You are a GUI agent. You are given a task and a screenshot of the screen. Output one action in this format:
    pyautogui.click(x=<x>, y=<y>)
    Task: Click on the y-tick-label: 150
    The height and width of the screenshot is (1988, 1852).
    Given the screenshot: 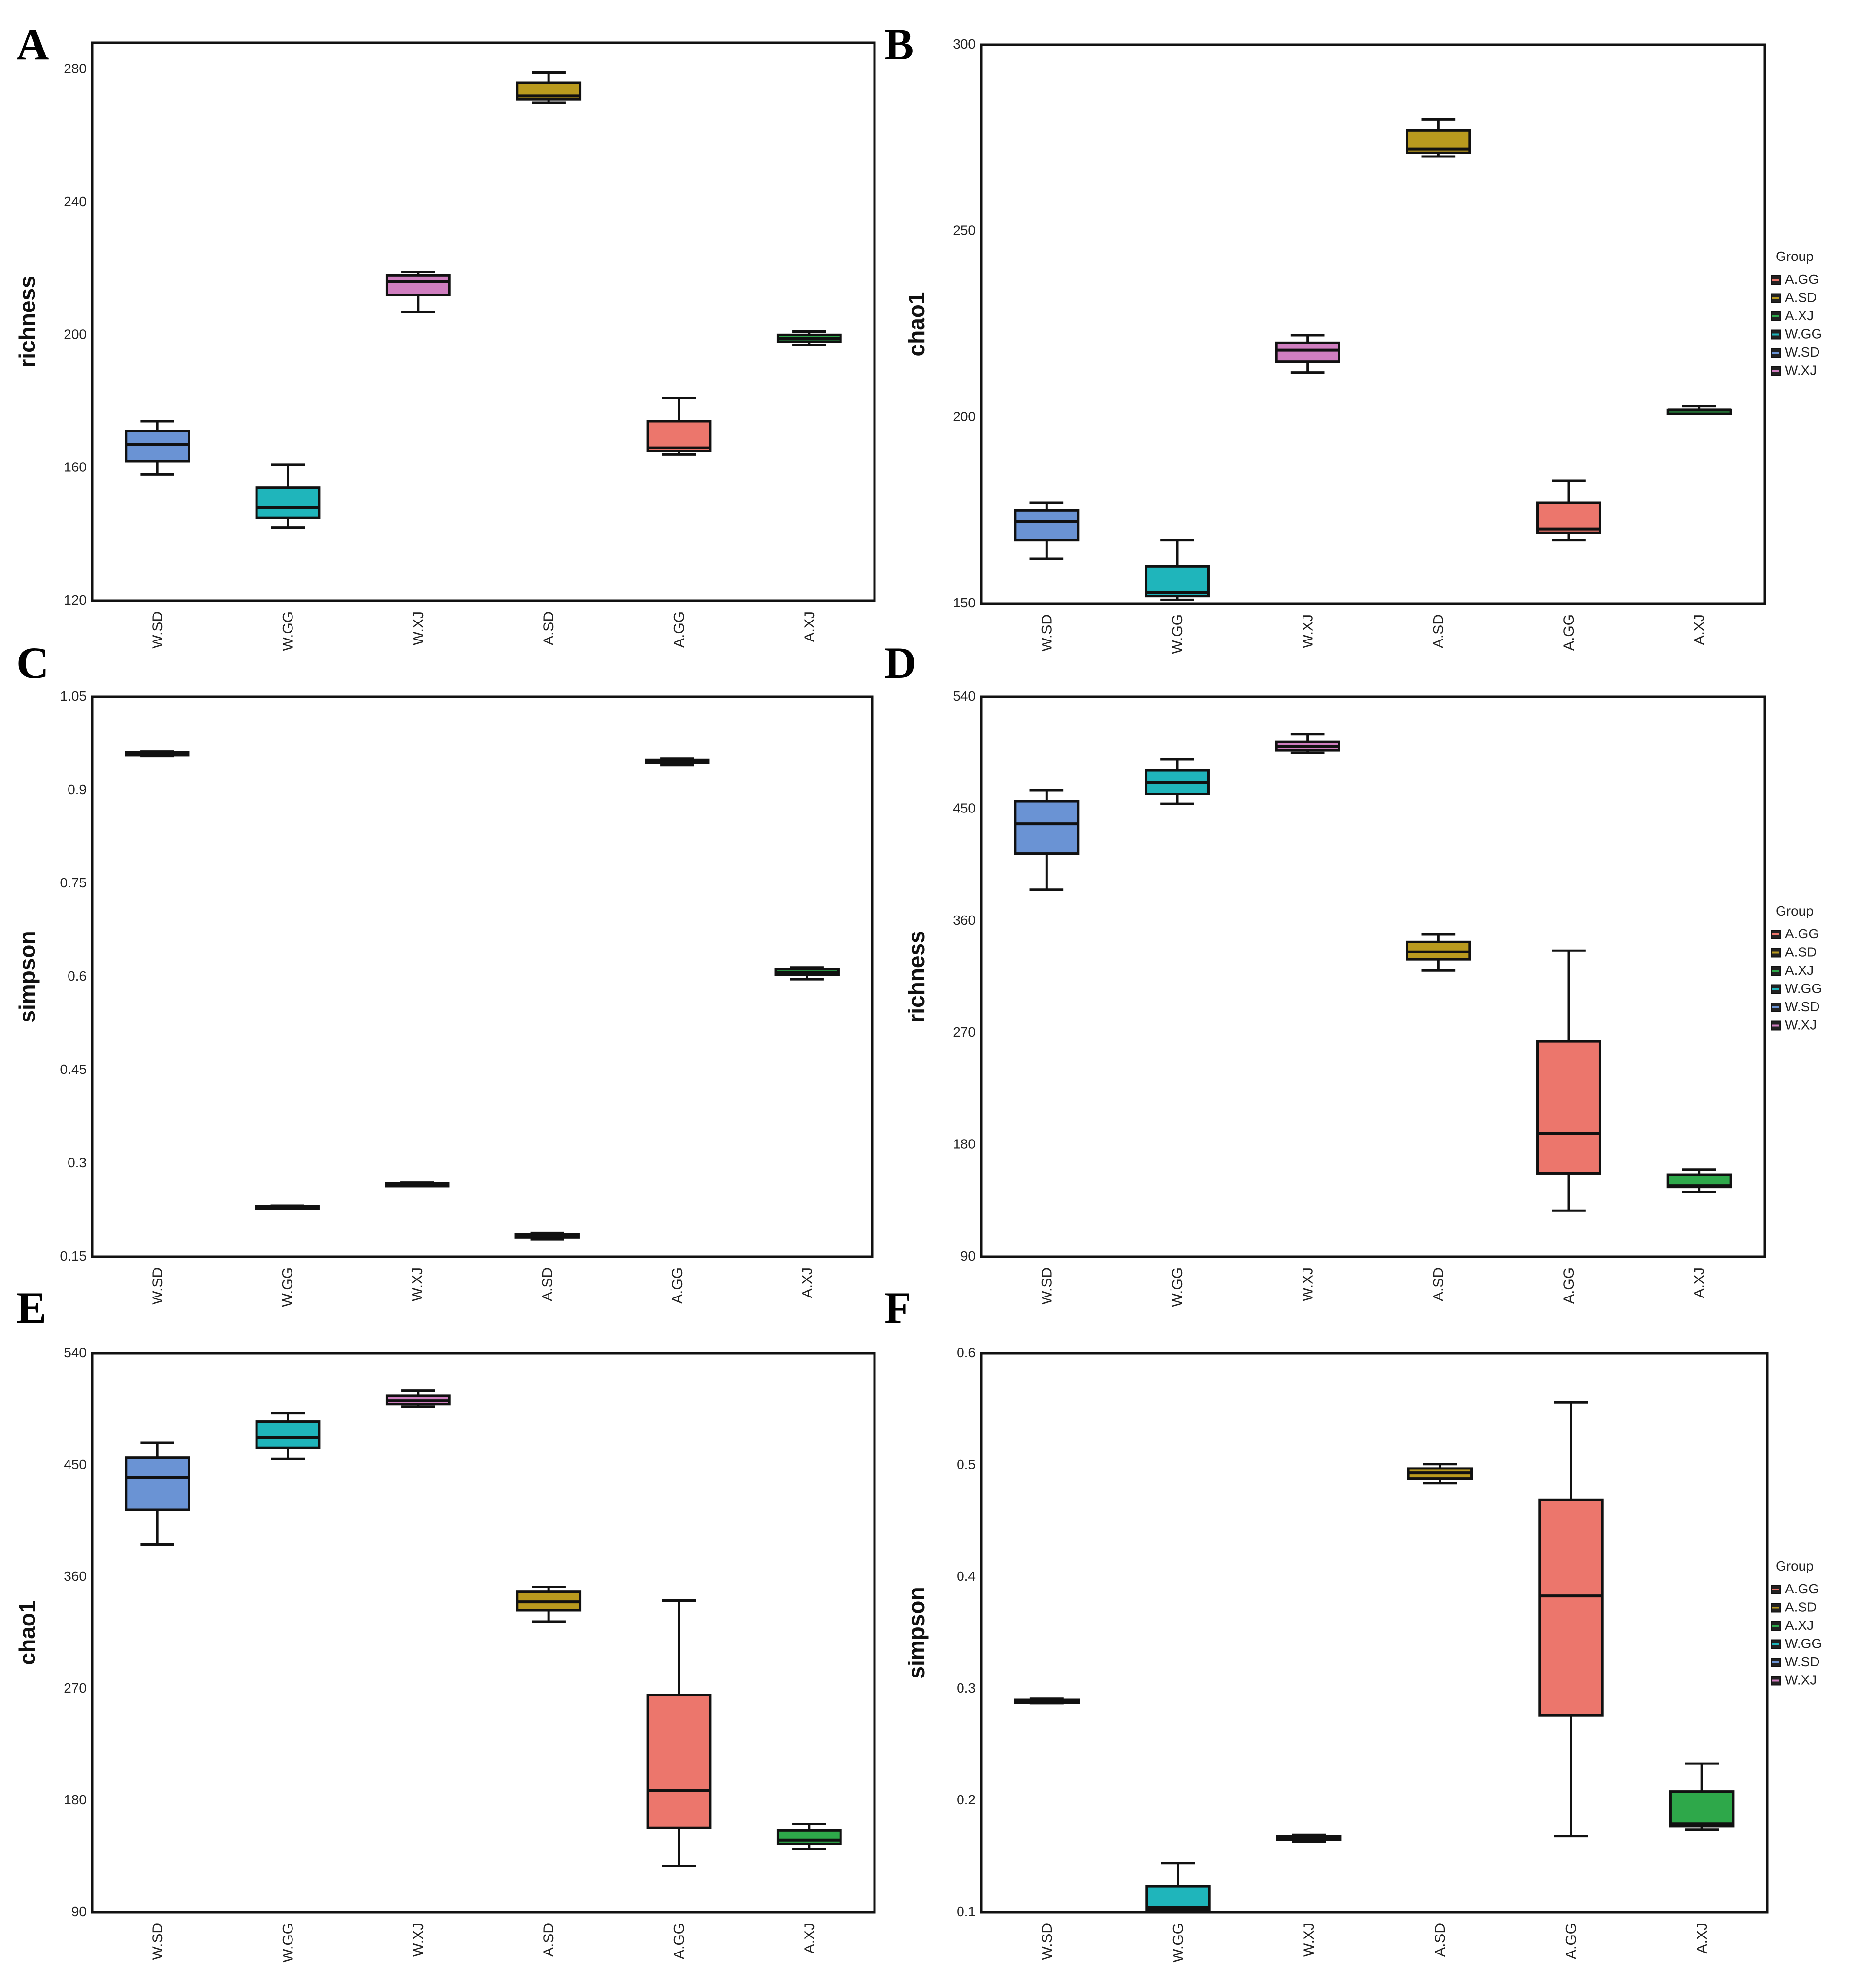 What is the action you would take?
    pyautogui.click(x=964, y=602)
    